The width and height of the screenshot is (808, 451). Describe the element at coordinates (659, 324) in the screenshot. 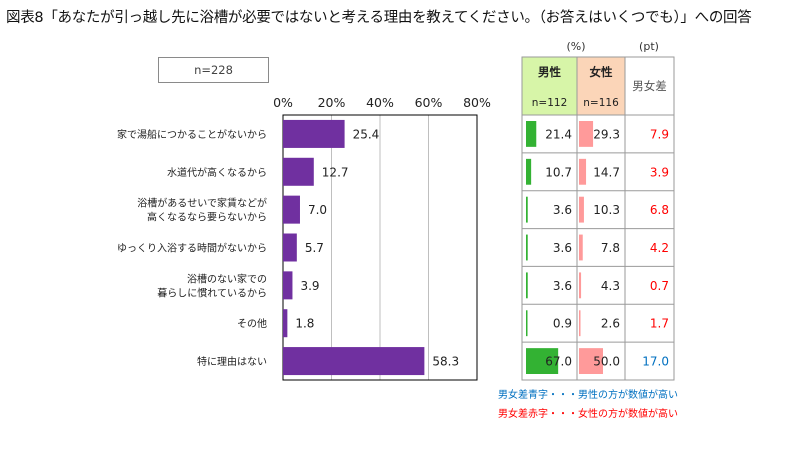

I see `diff-cell-value: 1.7` at that location.